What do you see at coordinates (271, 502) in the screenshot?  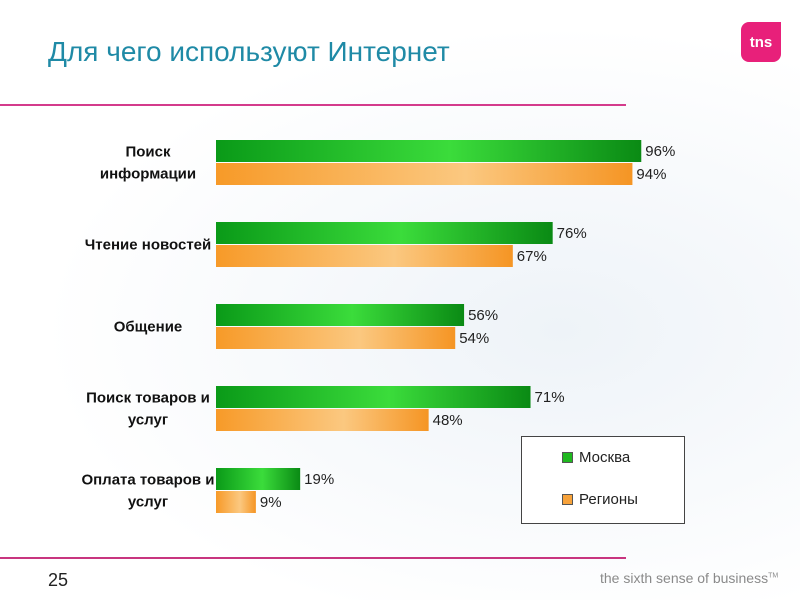 I see `value-label-regions-4: 9%` at bounding box center [271, 502].